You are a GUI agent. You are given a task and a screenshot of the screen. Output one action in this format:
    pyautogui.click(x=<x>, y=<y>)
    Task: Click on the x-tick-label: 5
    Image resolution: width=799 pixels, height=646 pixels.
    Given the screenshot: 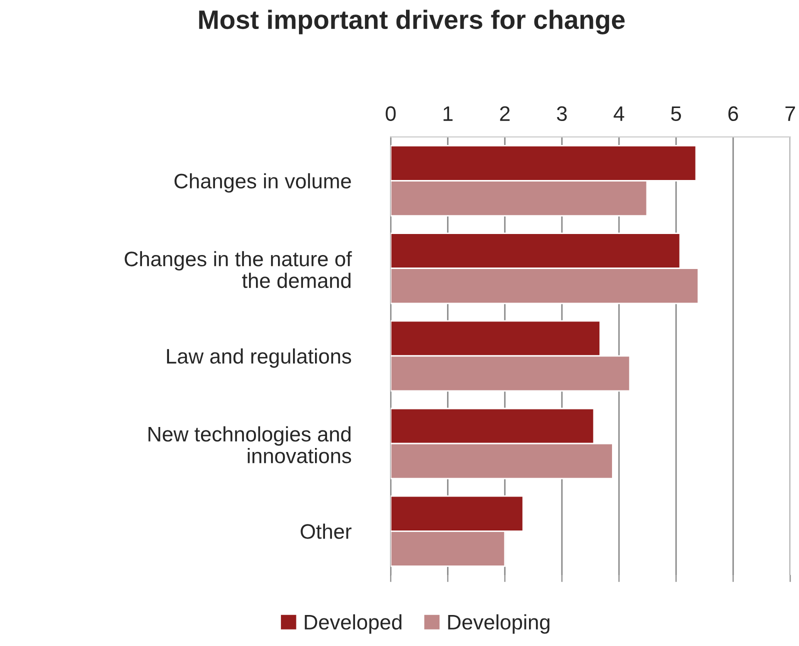 What is the action you would take?
    pyautogui.click(x=676, y=114)
    